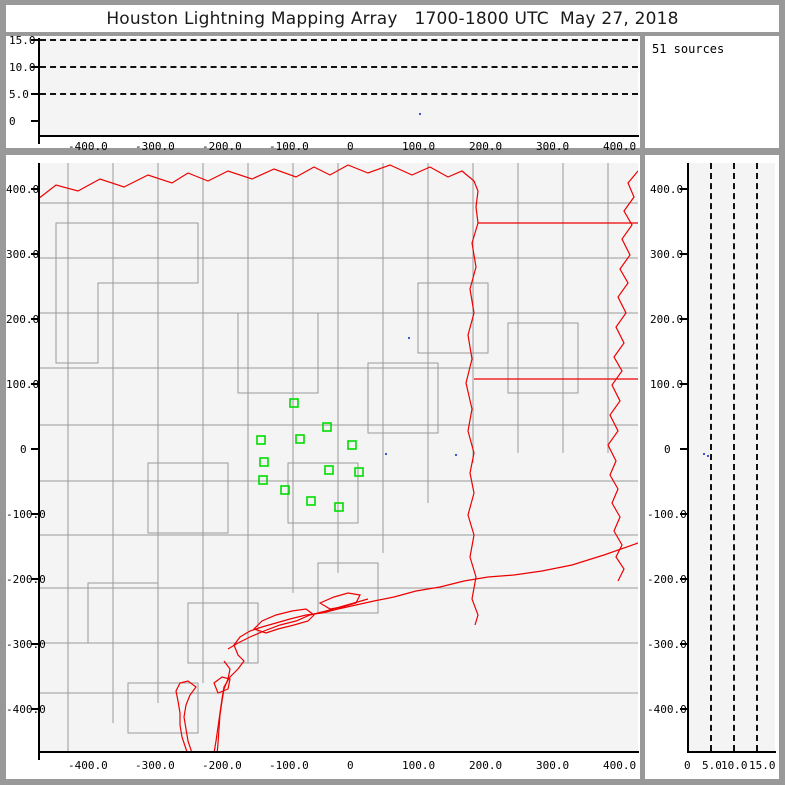 This screenshot has width=785, height=785. I want to click on th-ytick-label-5: 5.0, so click(19, 94).